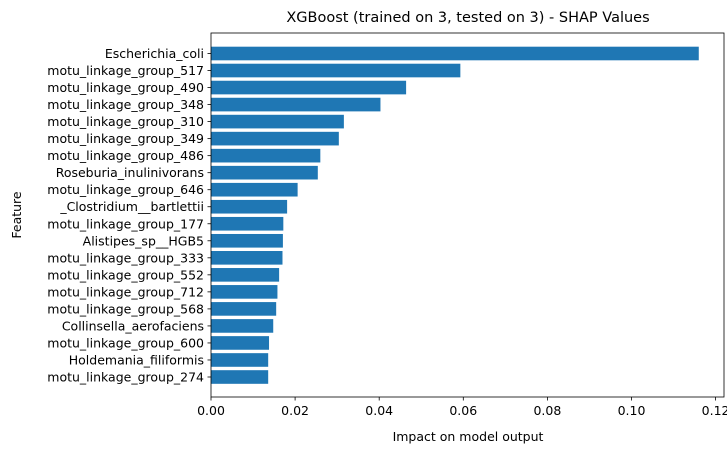  Describe the element at coordinates (714, 410) in the screenshot. I see `x-tick-label: 0.12` at that location.